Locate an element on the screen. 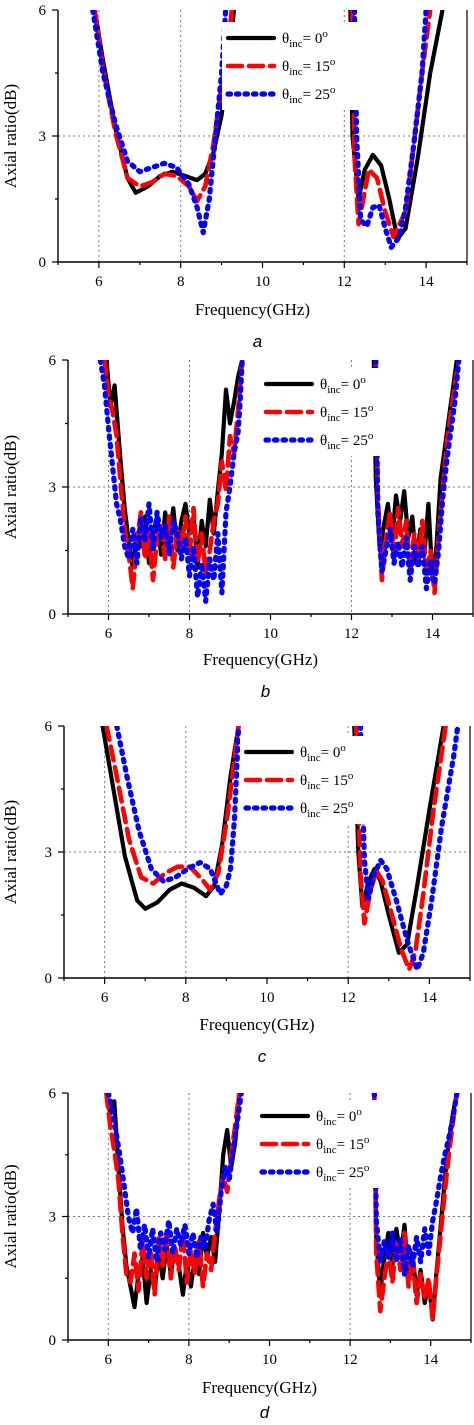 This screenshot has height=1425, width=474. panel-label: a is located at coordinates (257, 341).